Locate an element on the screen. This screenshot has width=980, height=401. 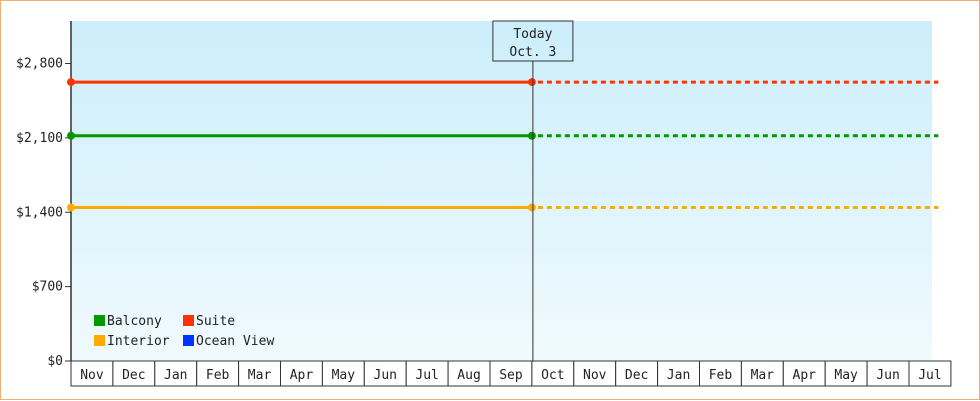
x-tick-label: Sep is located at coordinates (511, 375).